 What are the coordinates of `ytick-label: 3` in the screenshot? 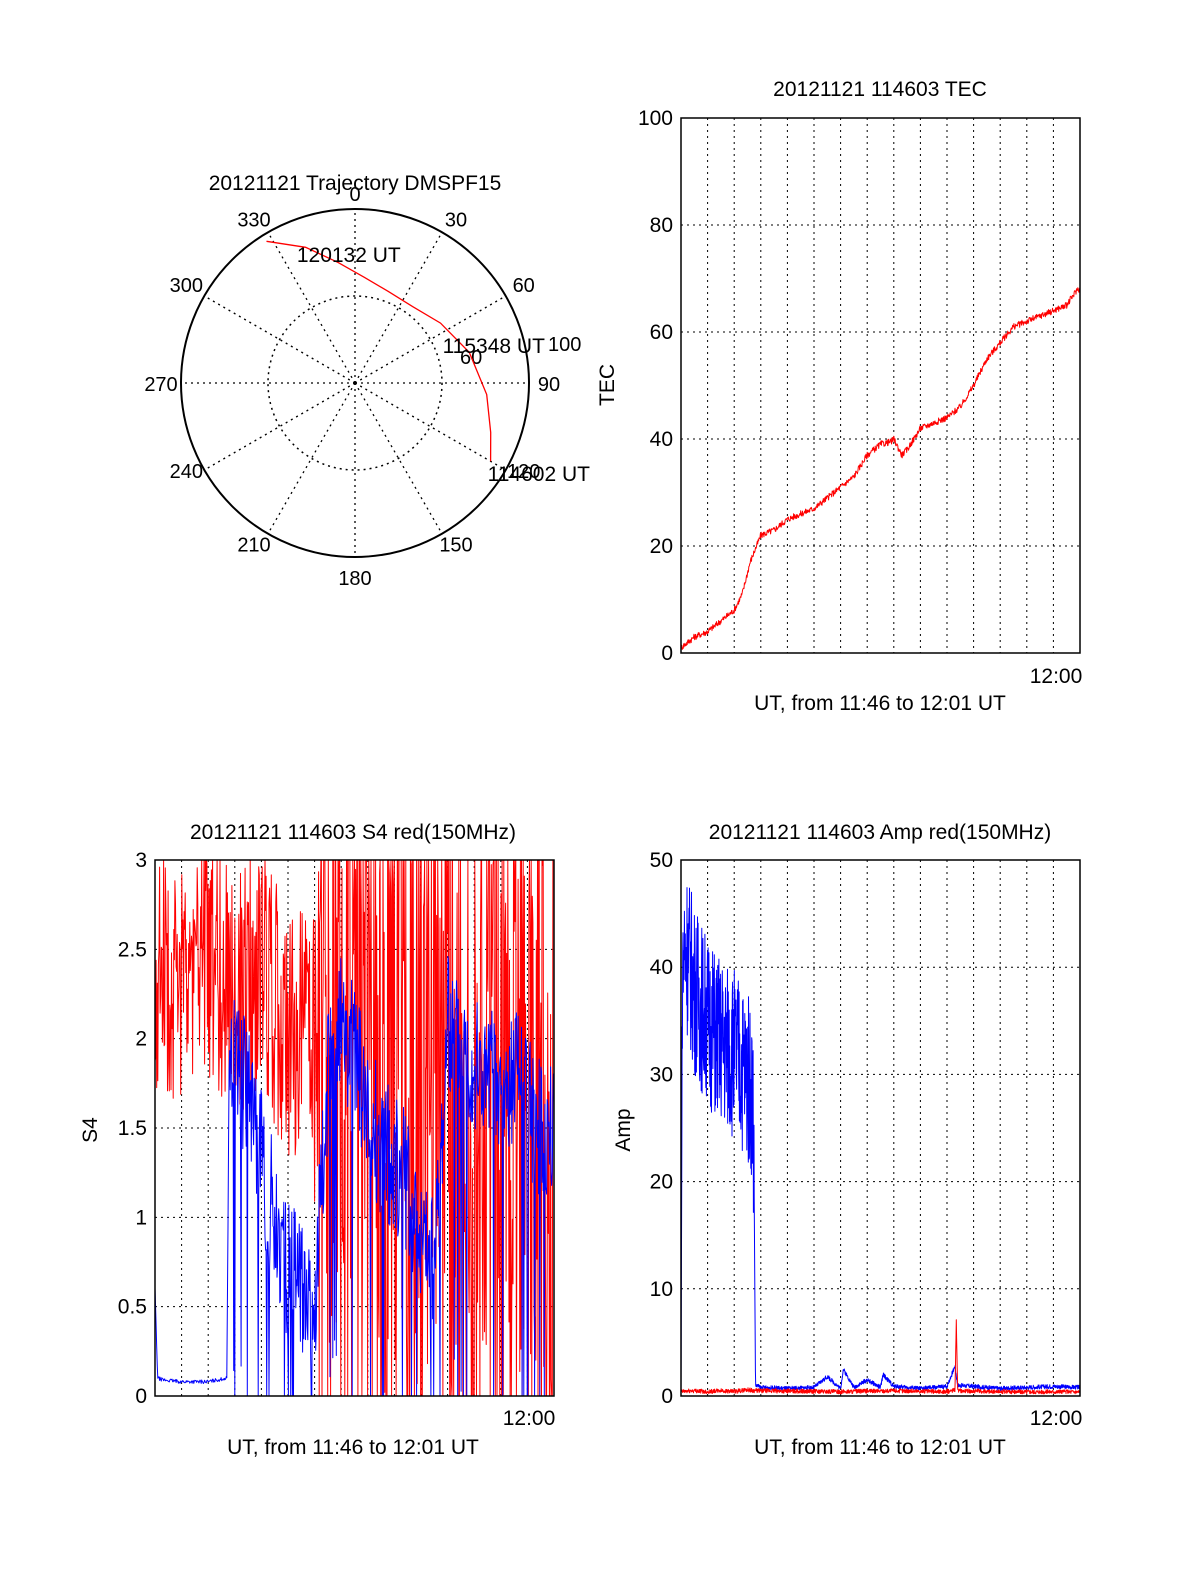 It's located at (141, 860).